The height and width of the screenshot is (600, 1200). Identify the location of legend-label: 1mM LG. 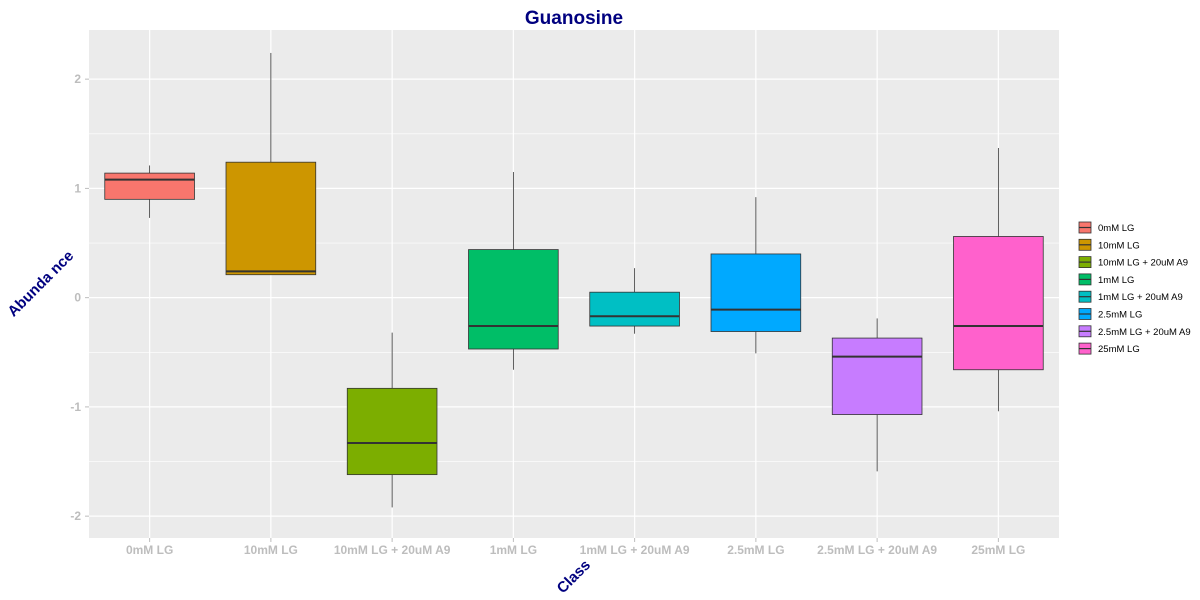
(1116, 280).